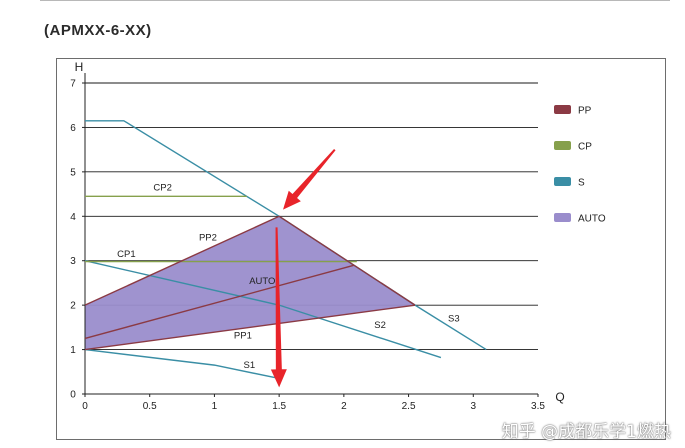  What do you see at coordinates (592, 219) in the screenshot?
I see `legend-label-auto: AUTO` at bounding box center [592, 219].